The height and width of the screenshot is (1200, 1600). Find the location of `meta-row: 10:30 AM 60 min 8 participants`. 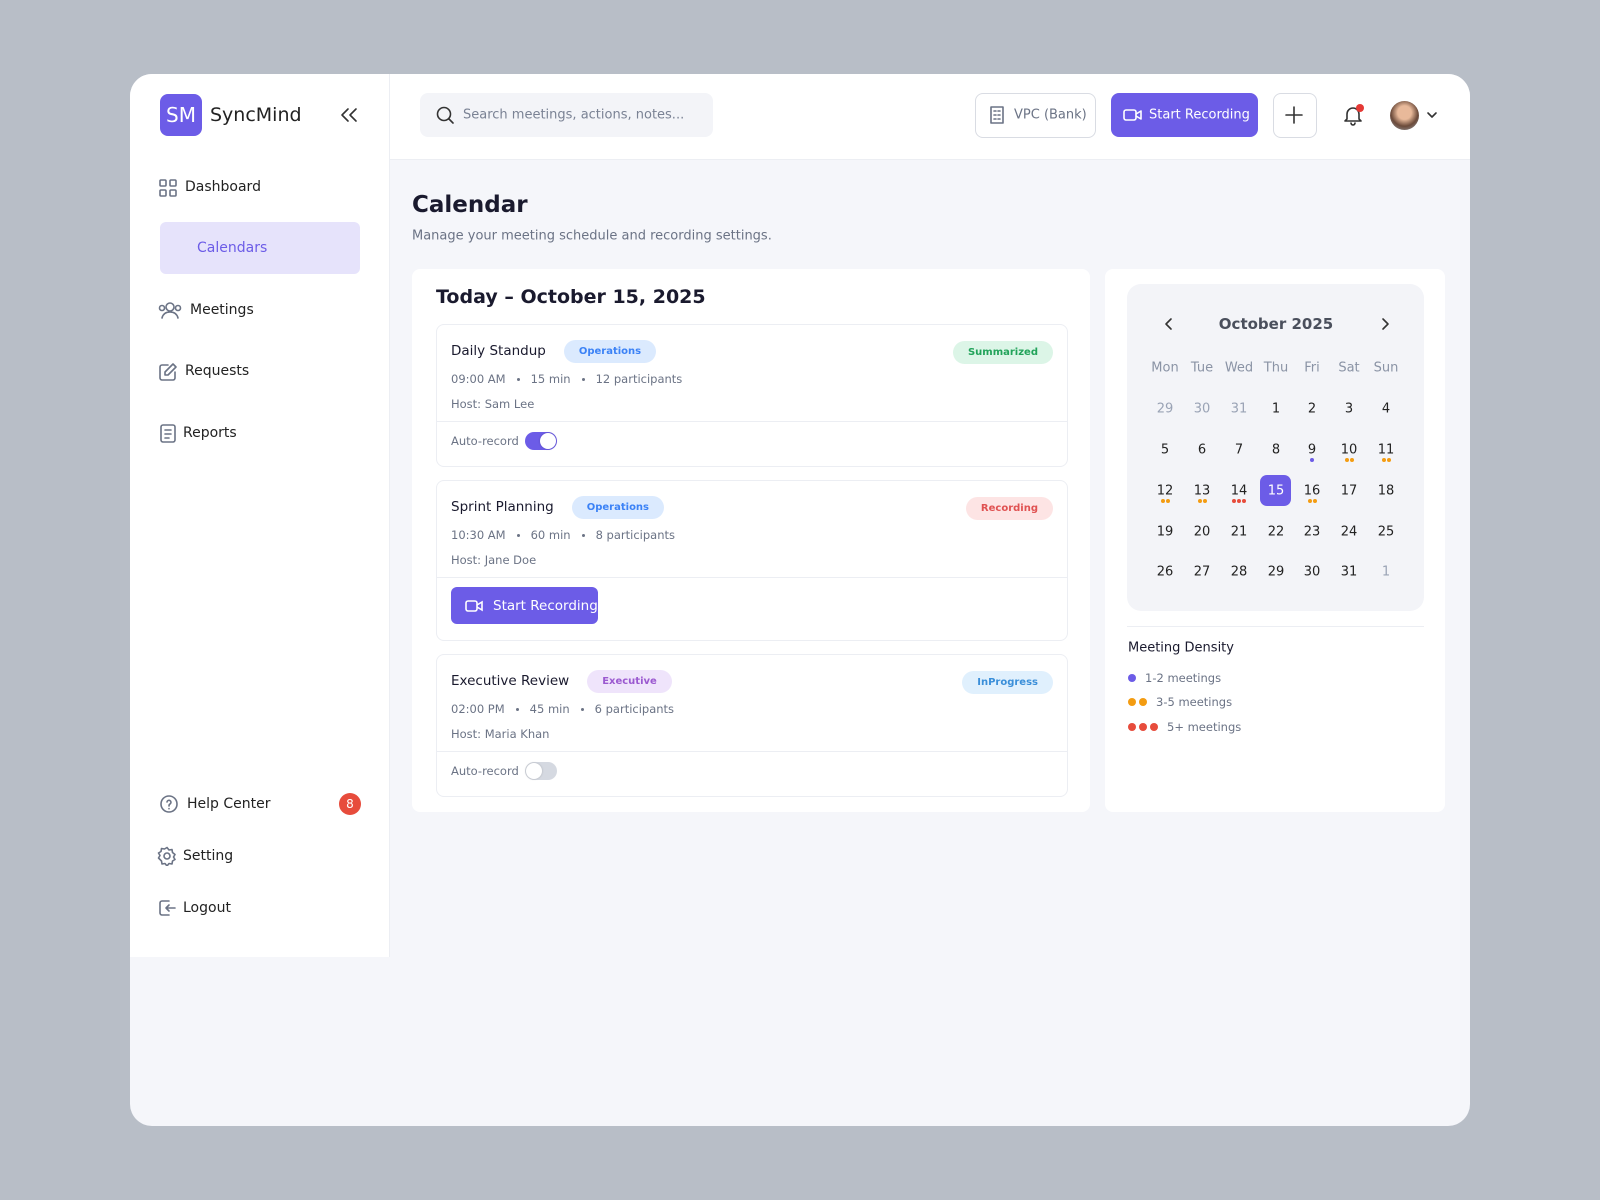

meta-row: 10:30 AM 60 min 8 participants is located at coordinates (563, 535).